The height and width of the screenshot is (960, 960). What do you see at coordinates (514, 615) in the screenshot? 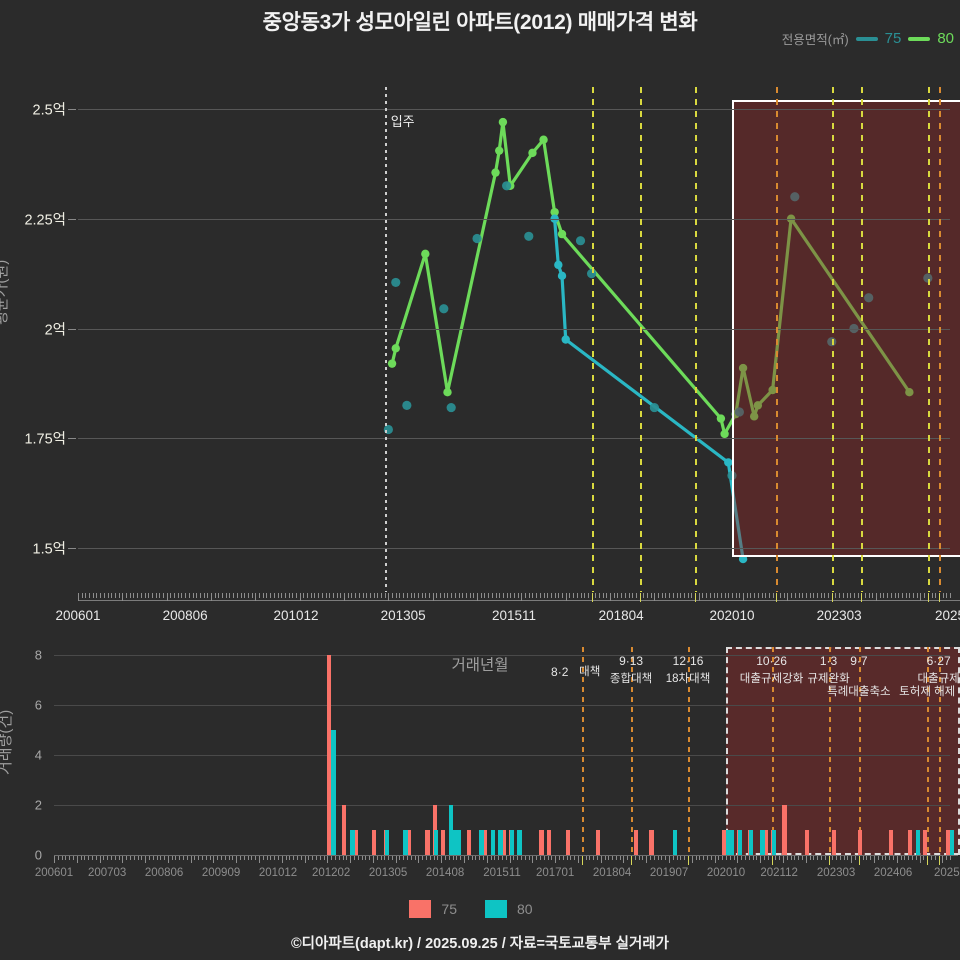
I see `price-x-tick-label: 201511` at bounding box center [514, 615].